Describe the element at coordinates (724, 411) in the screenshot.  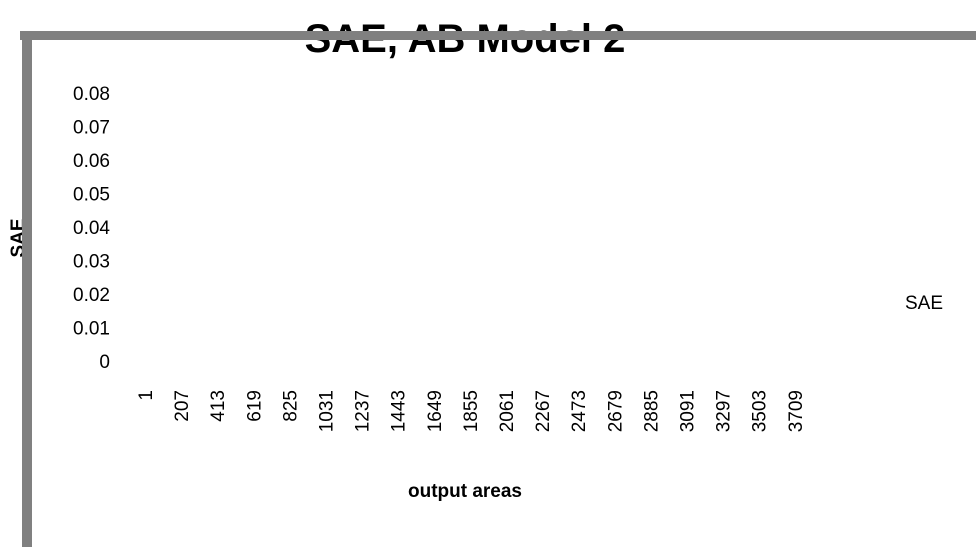
I see `x-tick-label: 3297` at that location.